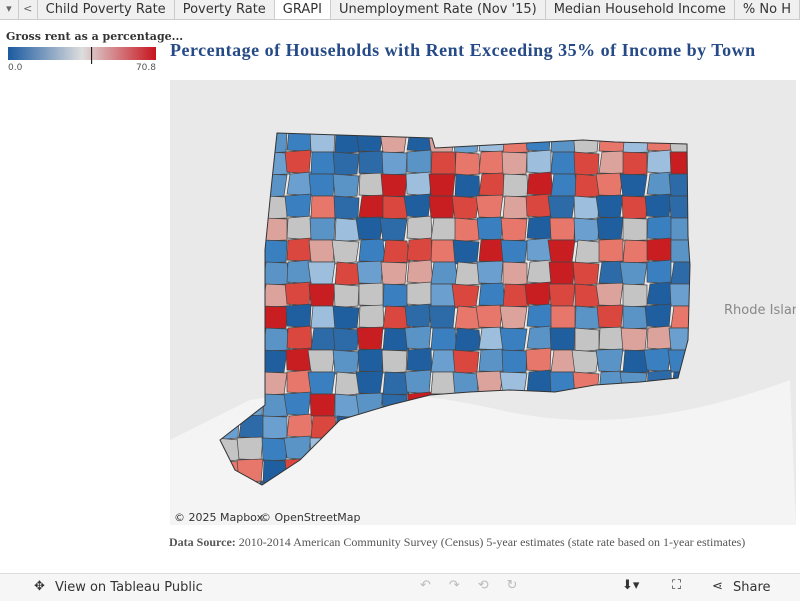 The width and height of the screenshot is (800, 601). What do you see at coordinates (9, 9) in the screenshot?
I see `tab-menu: ▾` at bounding box center [9, 9].